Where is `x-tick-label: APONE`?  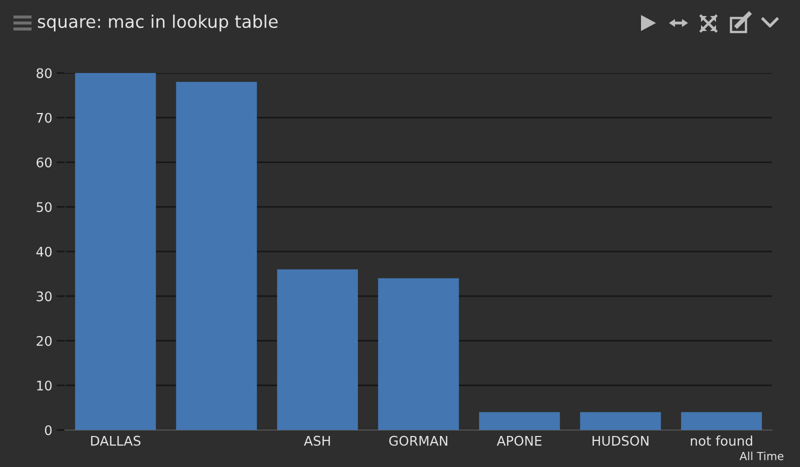 x-tick-label: APONE is located at coordinates (519, 441).